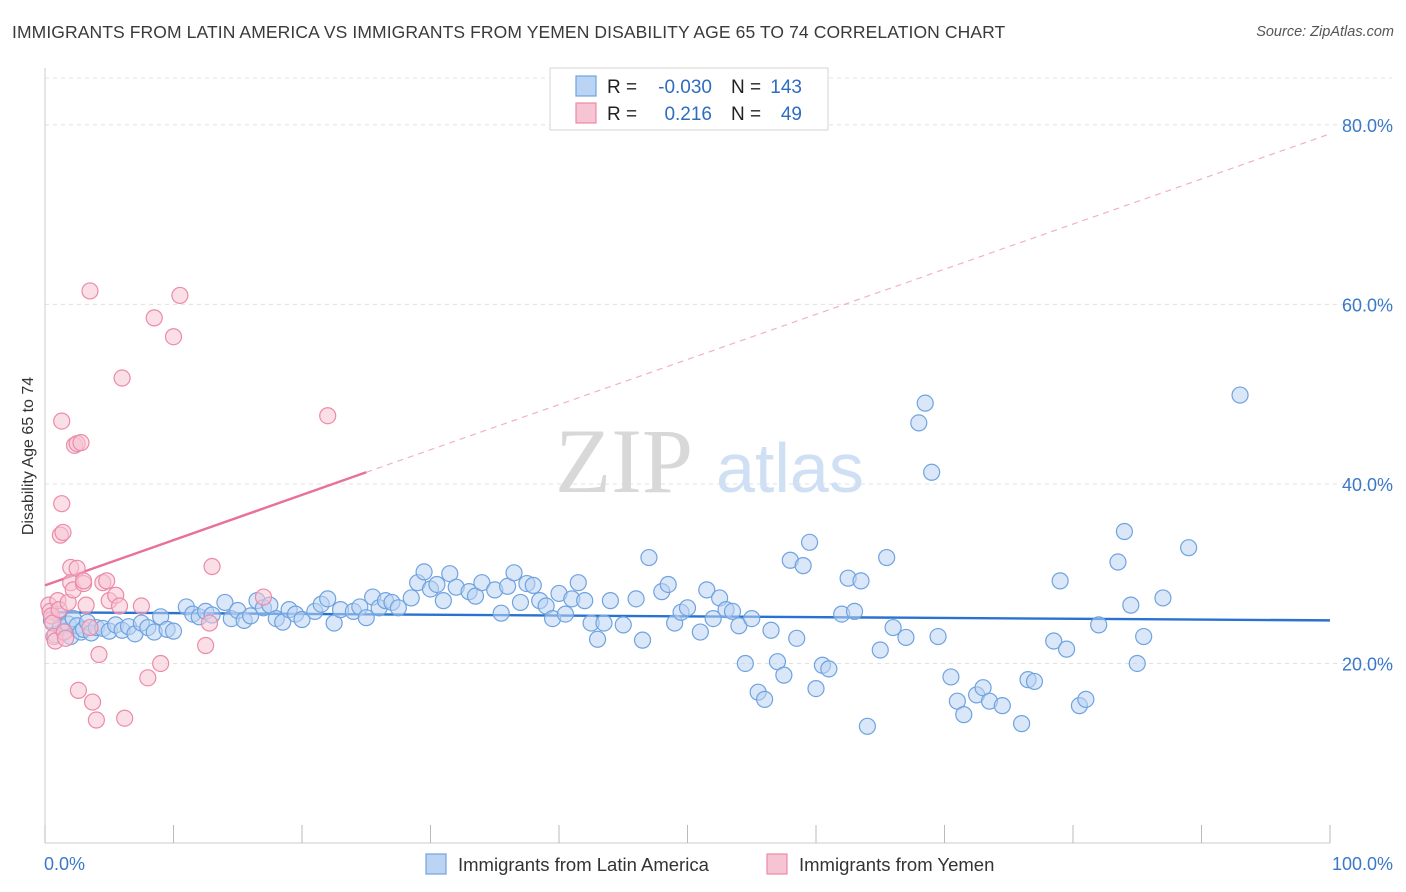  What do you see at coordinates (1367, 395) in the screenshot?
I see `y-tick-labels: 20.0% 40.0% 60.0% 80.0%` at bounding box center [1367, 395].